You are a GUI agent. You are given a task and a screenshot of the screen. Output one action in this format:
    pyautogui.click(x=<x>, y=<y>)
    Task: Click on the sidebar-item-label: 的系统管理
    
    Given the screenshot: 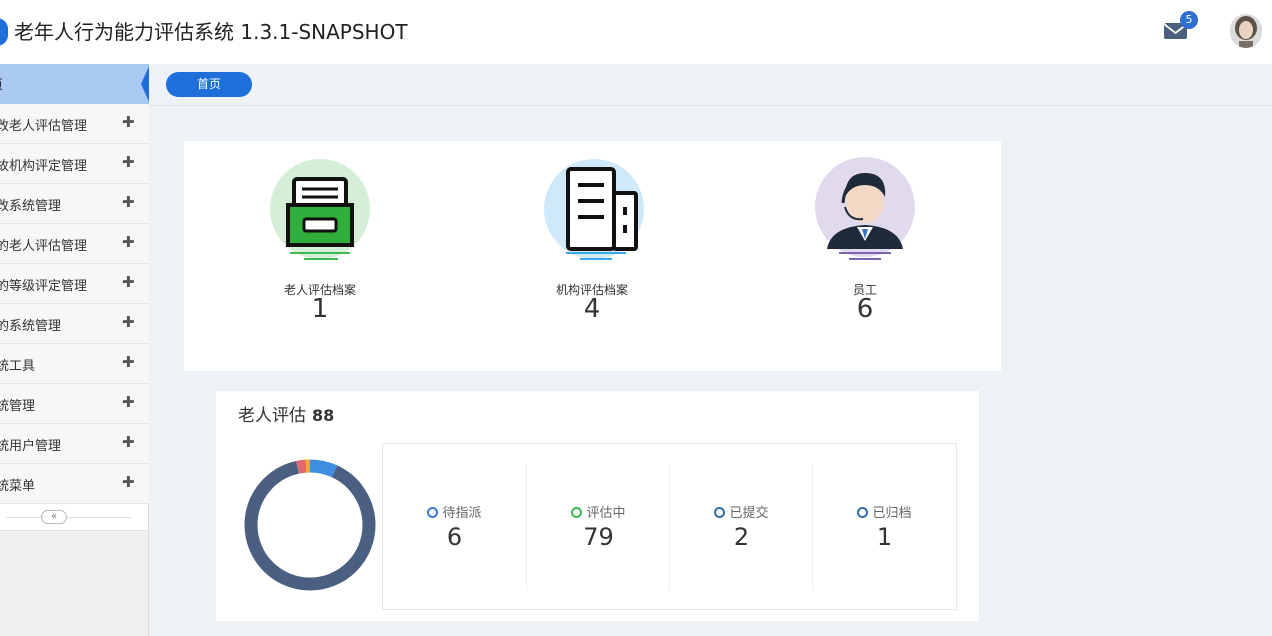 What is the action you would take?
    pyautogui.click(x=31, y=326)
    